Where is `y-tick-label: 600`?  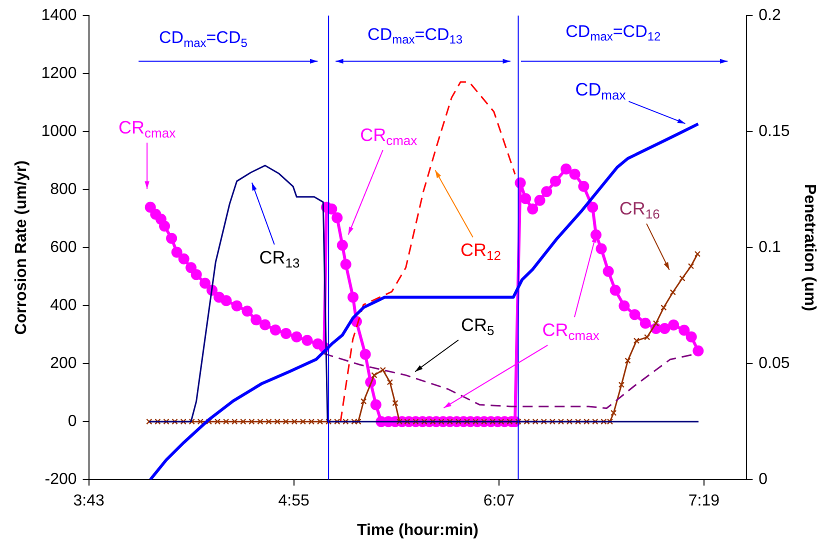 y-tick-label: 600 is located at coordinates (63, 247).